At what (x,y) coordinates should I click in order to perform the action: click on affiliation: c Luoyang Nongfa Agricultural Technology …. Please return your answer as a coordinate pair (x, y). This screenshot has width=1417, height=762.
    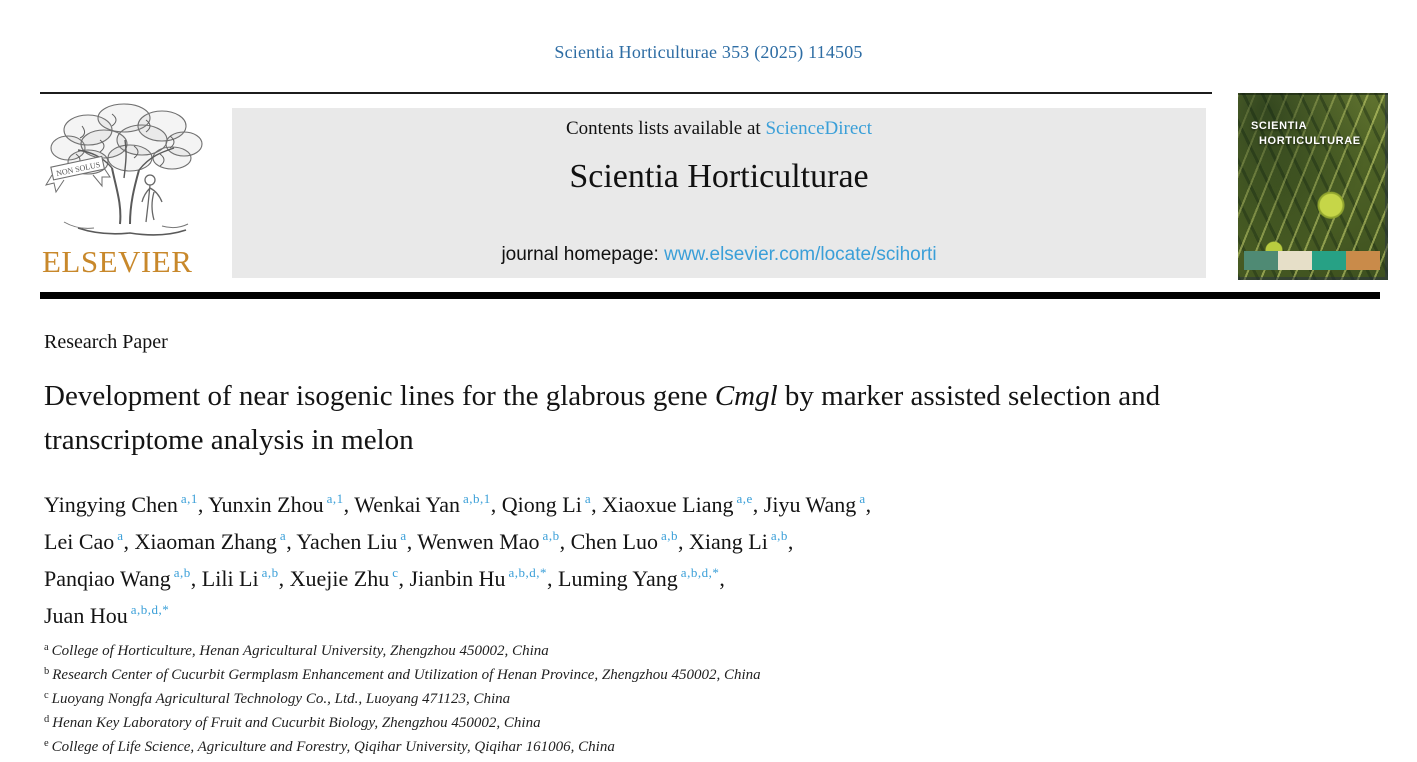
    Looking at the image, I should click on (277, 698).